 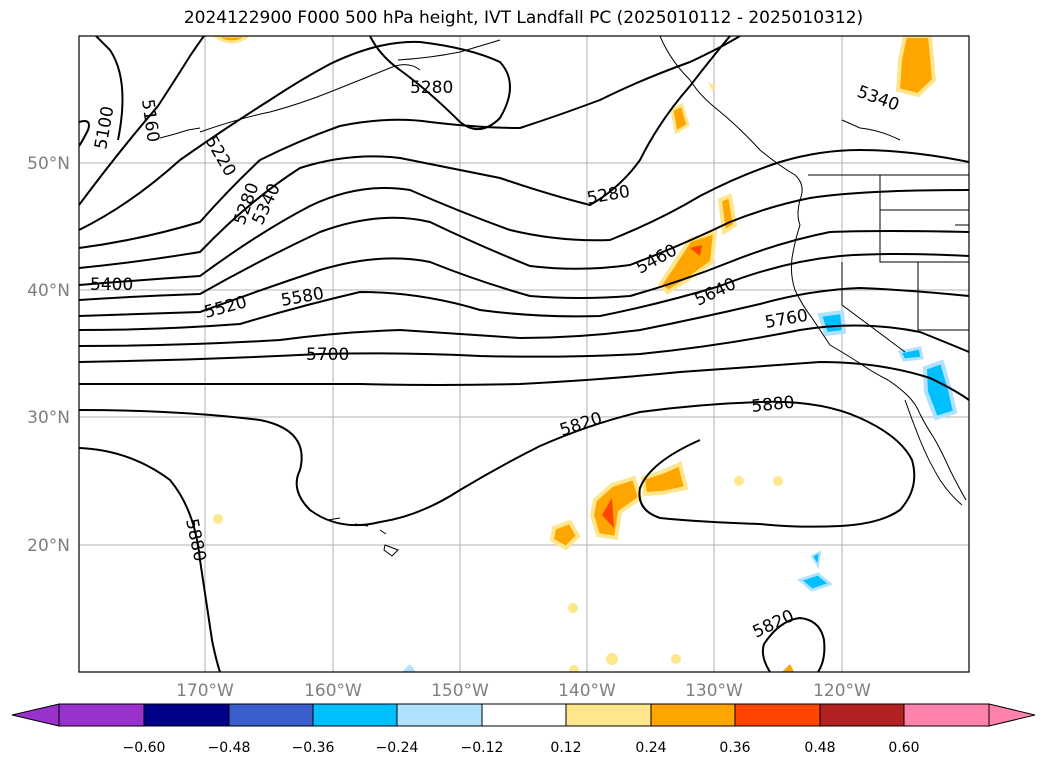 What do you see at coordinates (842, 691) in the screenshot?
I see `lon-label: 120°W` at bounding box center [842, 691].